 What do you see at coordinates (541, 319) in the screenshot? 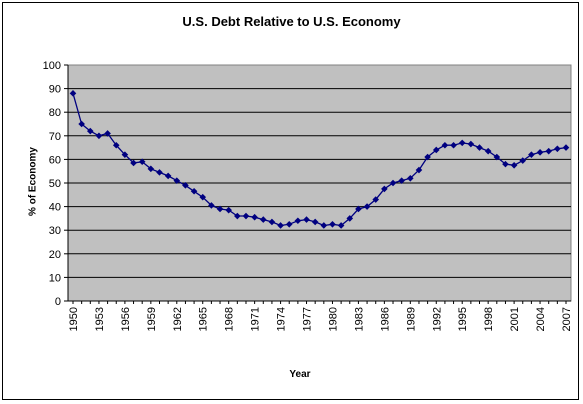
I see `x-tick-label: 2004` at bounding box center [541, 319].